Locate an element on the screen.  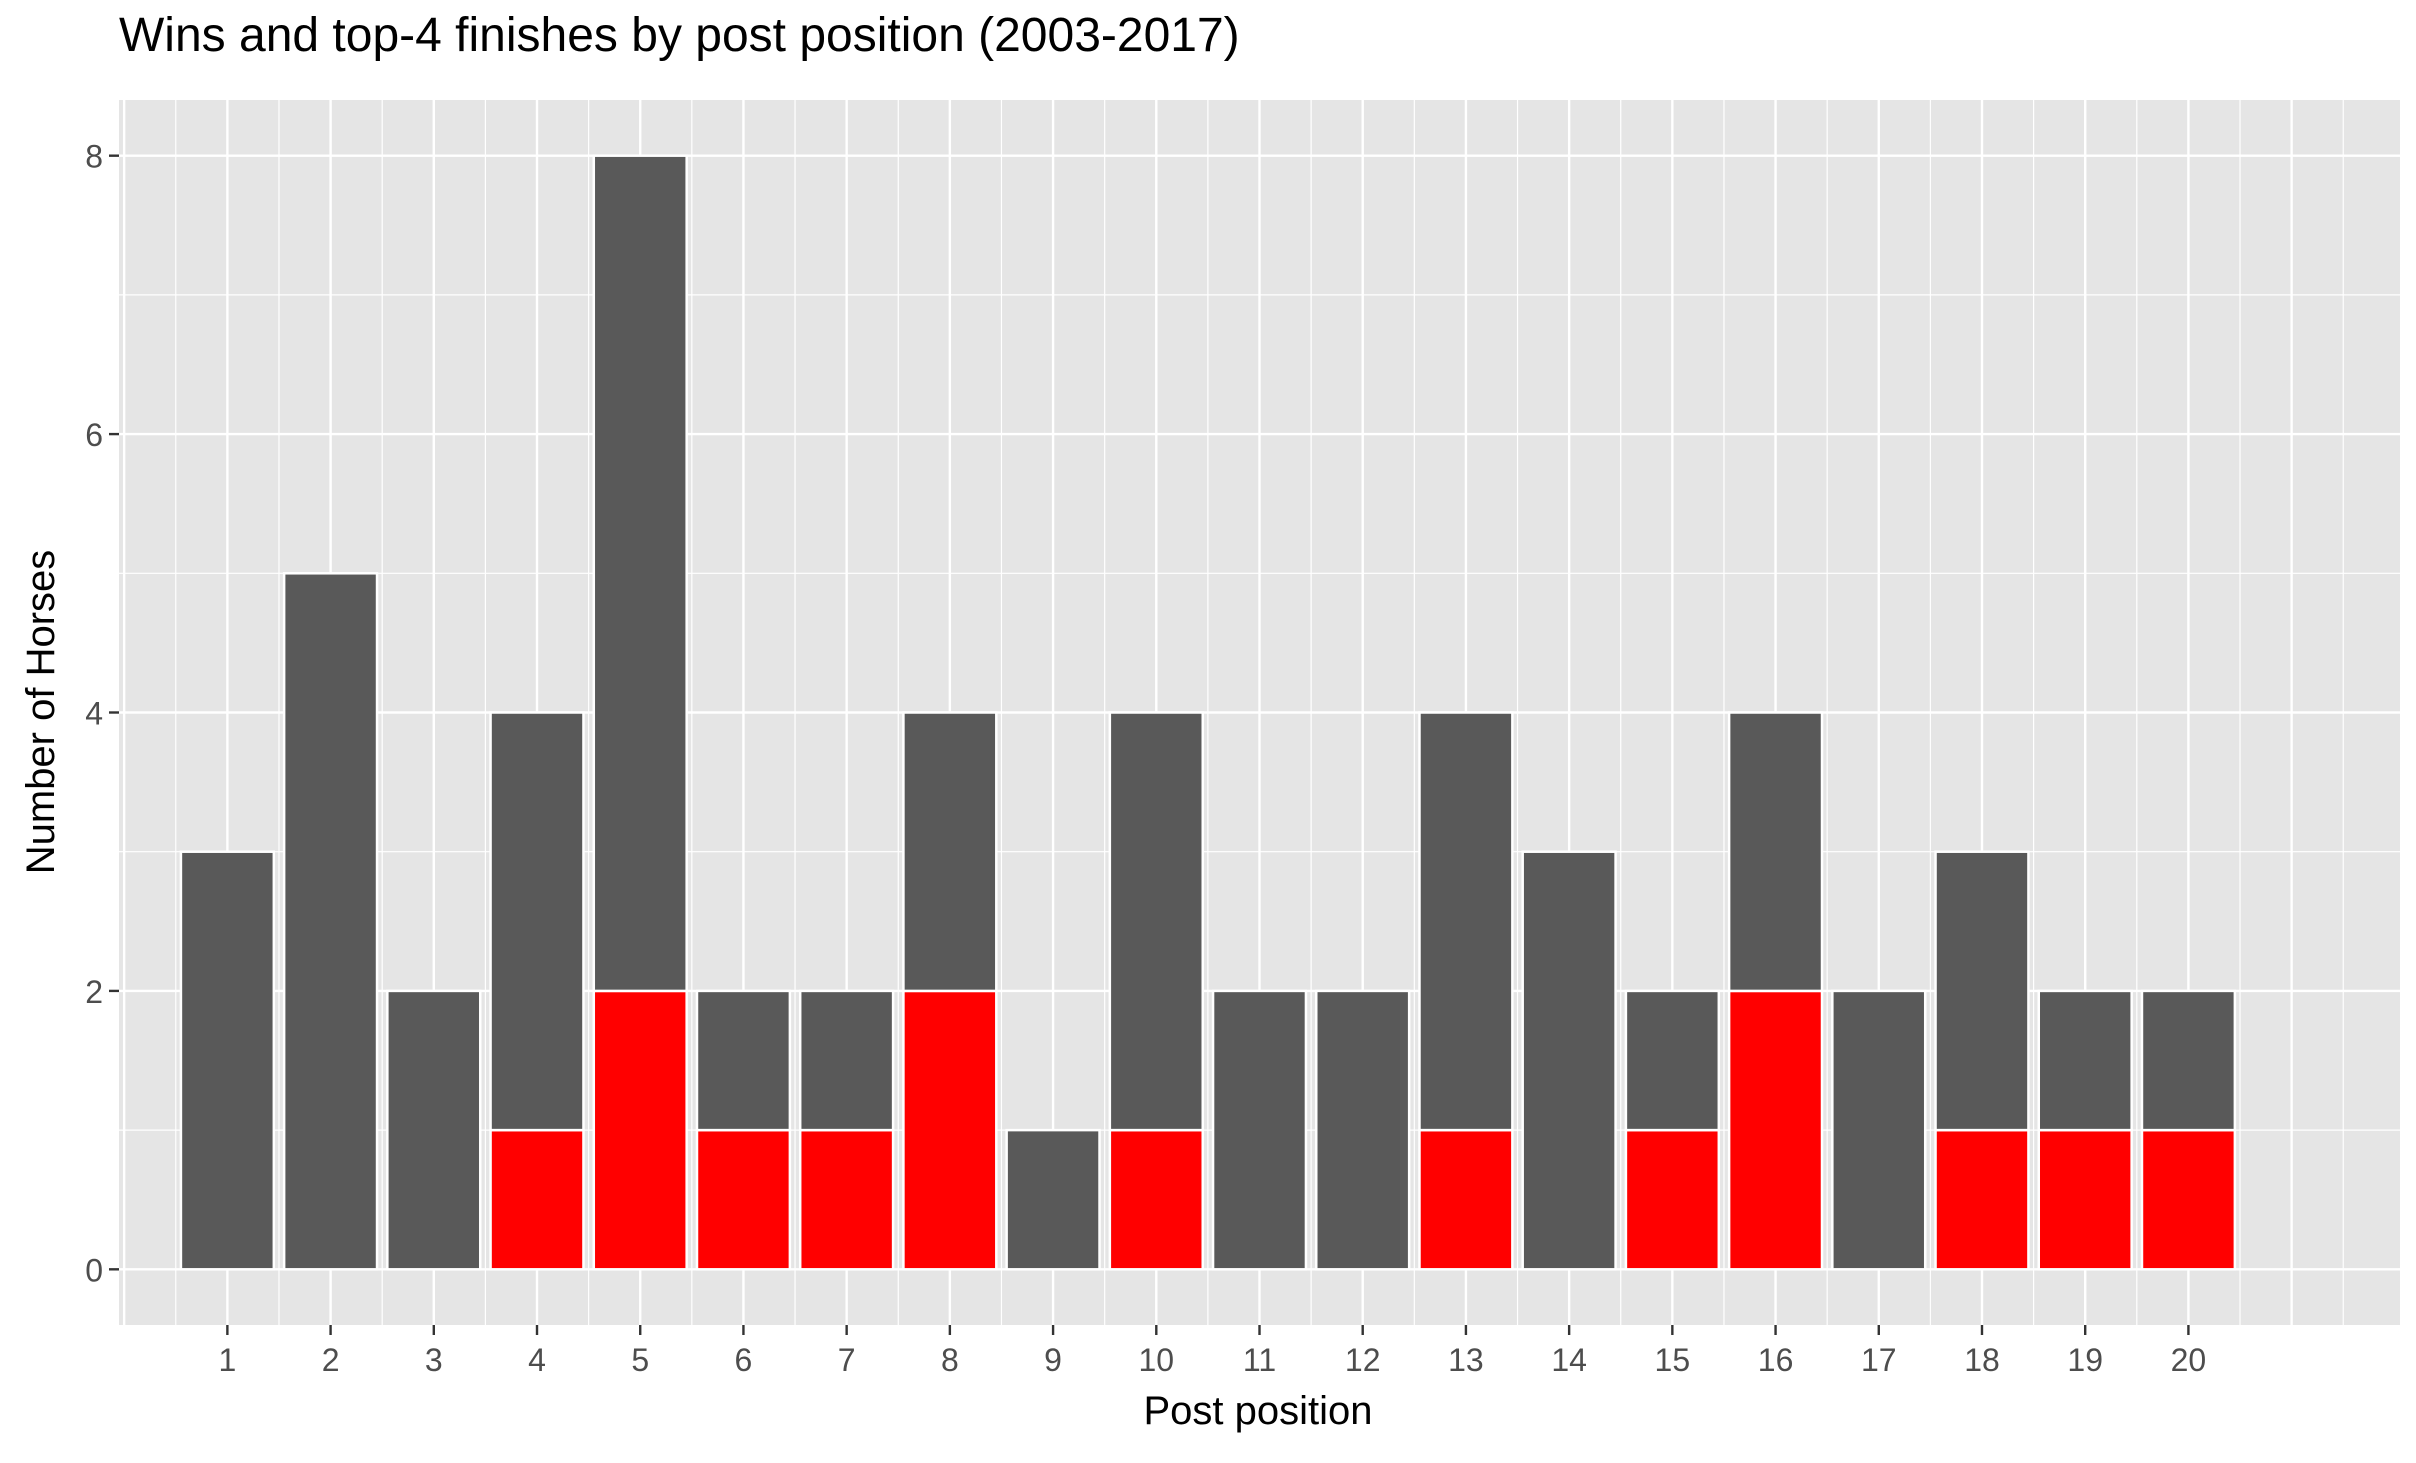
y-axis-title: Number of Horses is located at coordinates (41, 712).